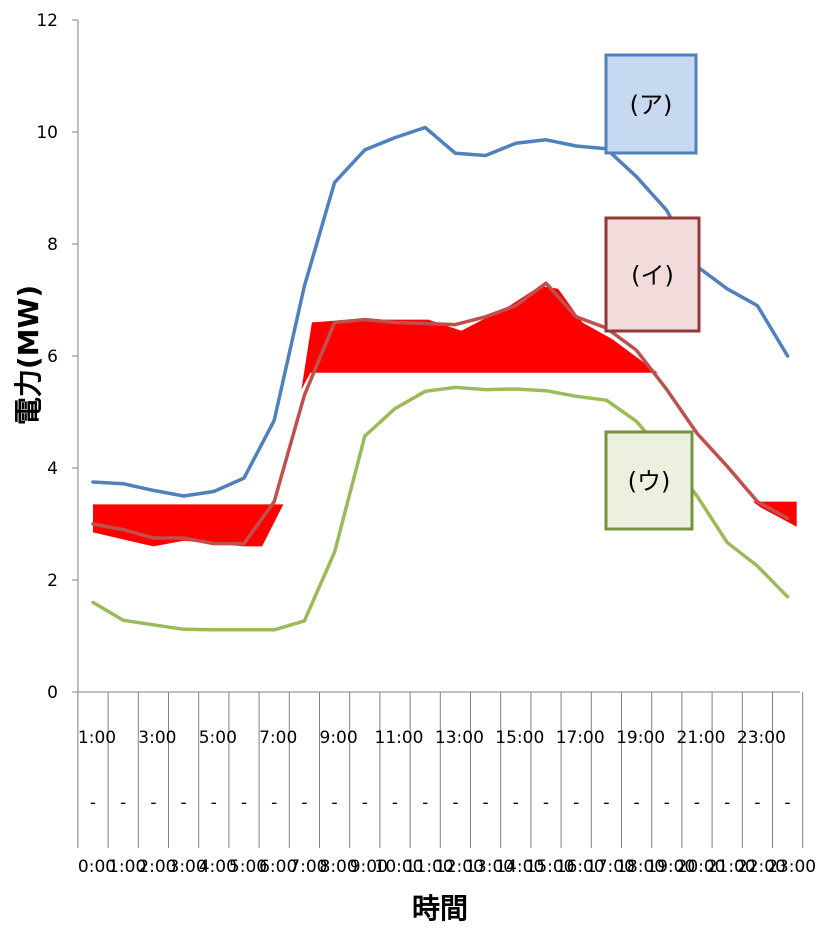  I want to click on x-tick-label-bottom: 13:00, so click(489, 867).